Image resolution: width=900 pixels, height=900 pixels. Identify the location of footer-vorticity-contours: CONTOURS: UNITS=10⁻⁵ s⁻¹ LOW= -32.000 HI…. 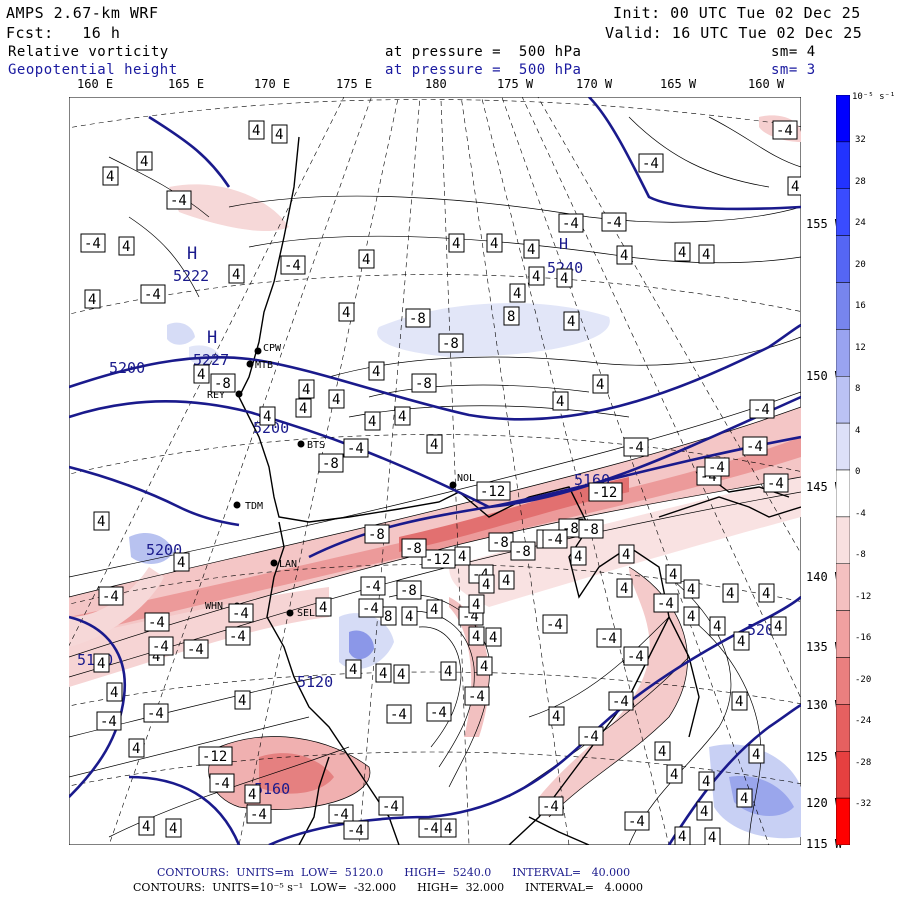
(388, 887).